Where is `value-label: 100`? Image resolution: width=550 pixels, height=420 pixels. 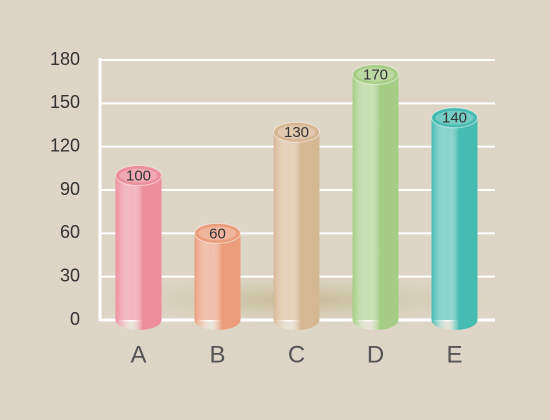
value-label: 100 is located at coordinates (138, 176).